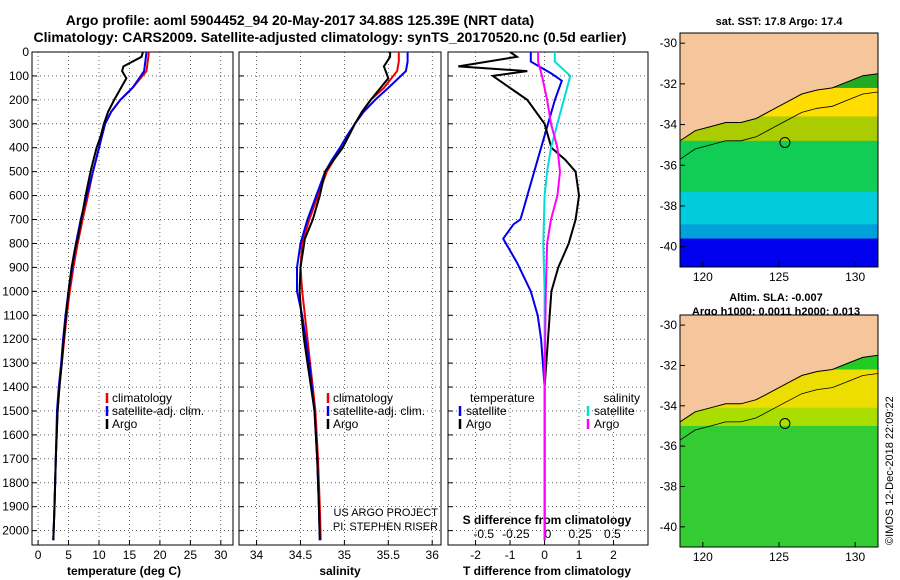 This screenshot has width=900, height=580. What do you see at coordinates (130, 555) in the screenshot?
I see `x-tick-label: 15` at bounding box center [130, 555].